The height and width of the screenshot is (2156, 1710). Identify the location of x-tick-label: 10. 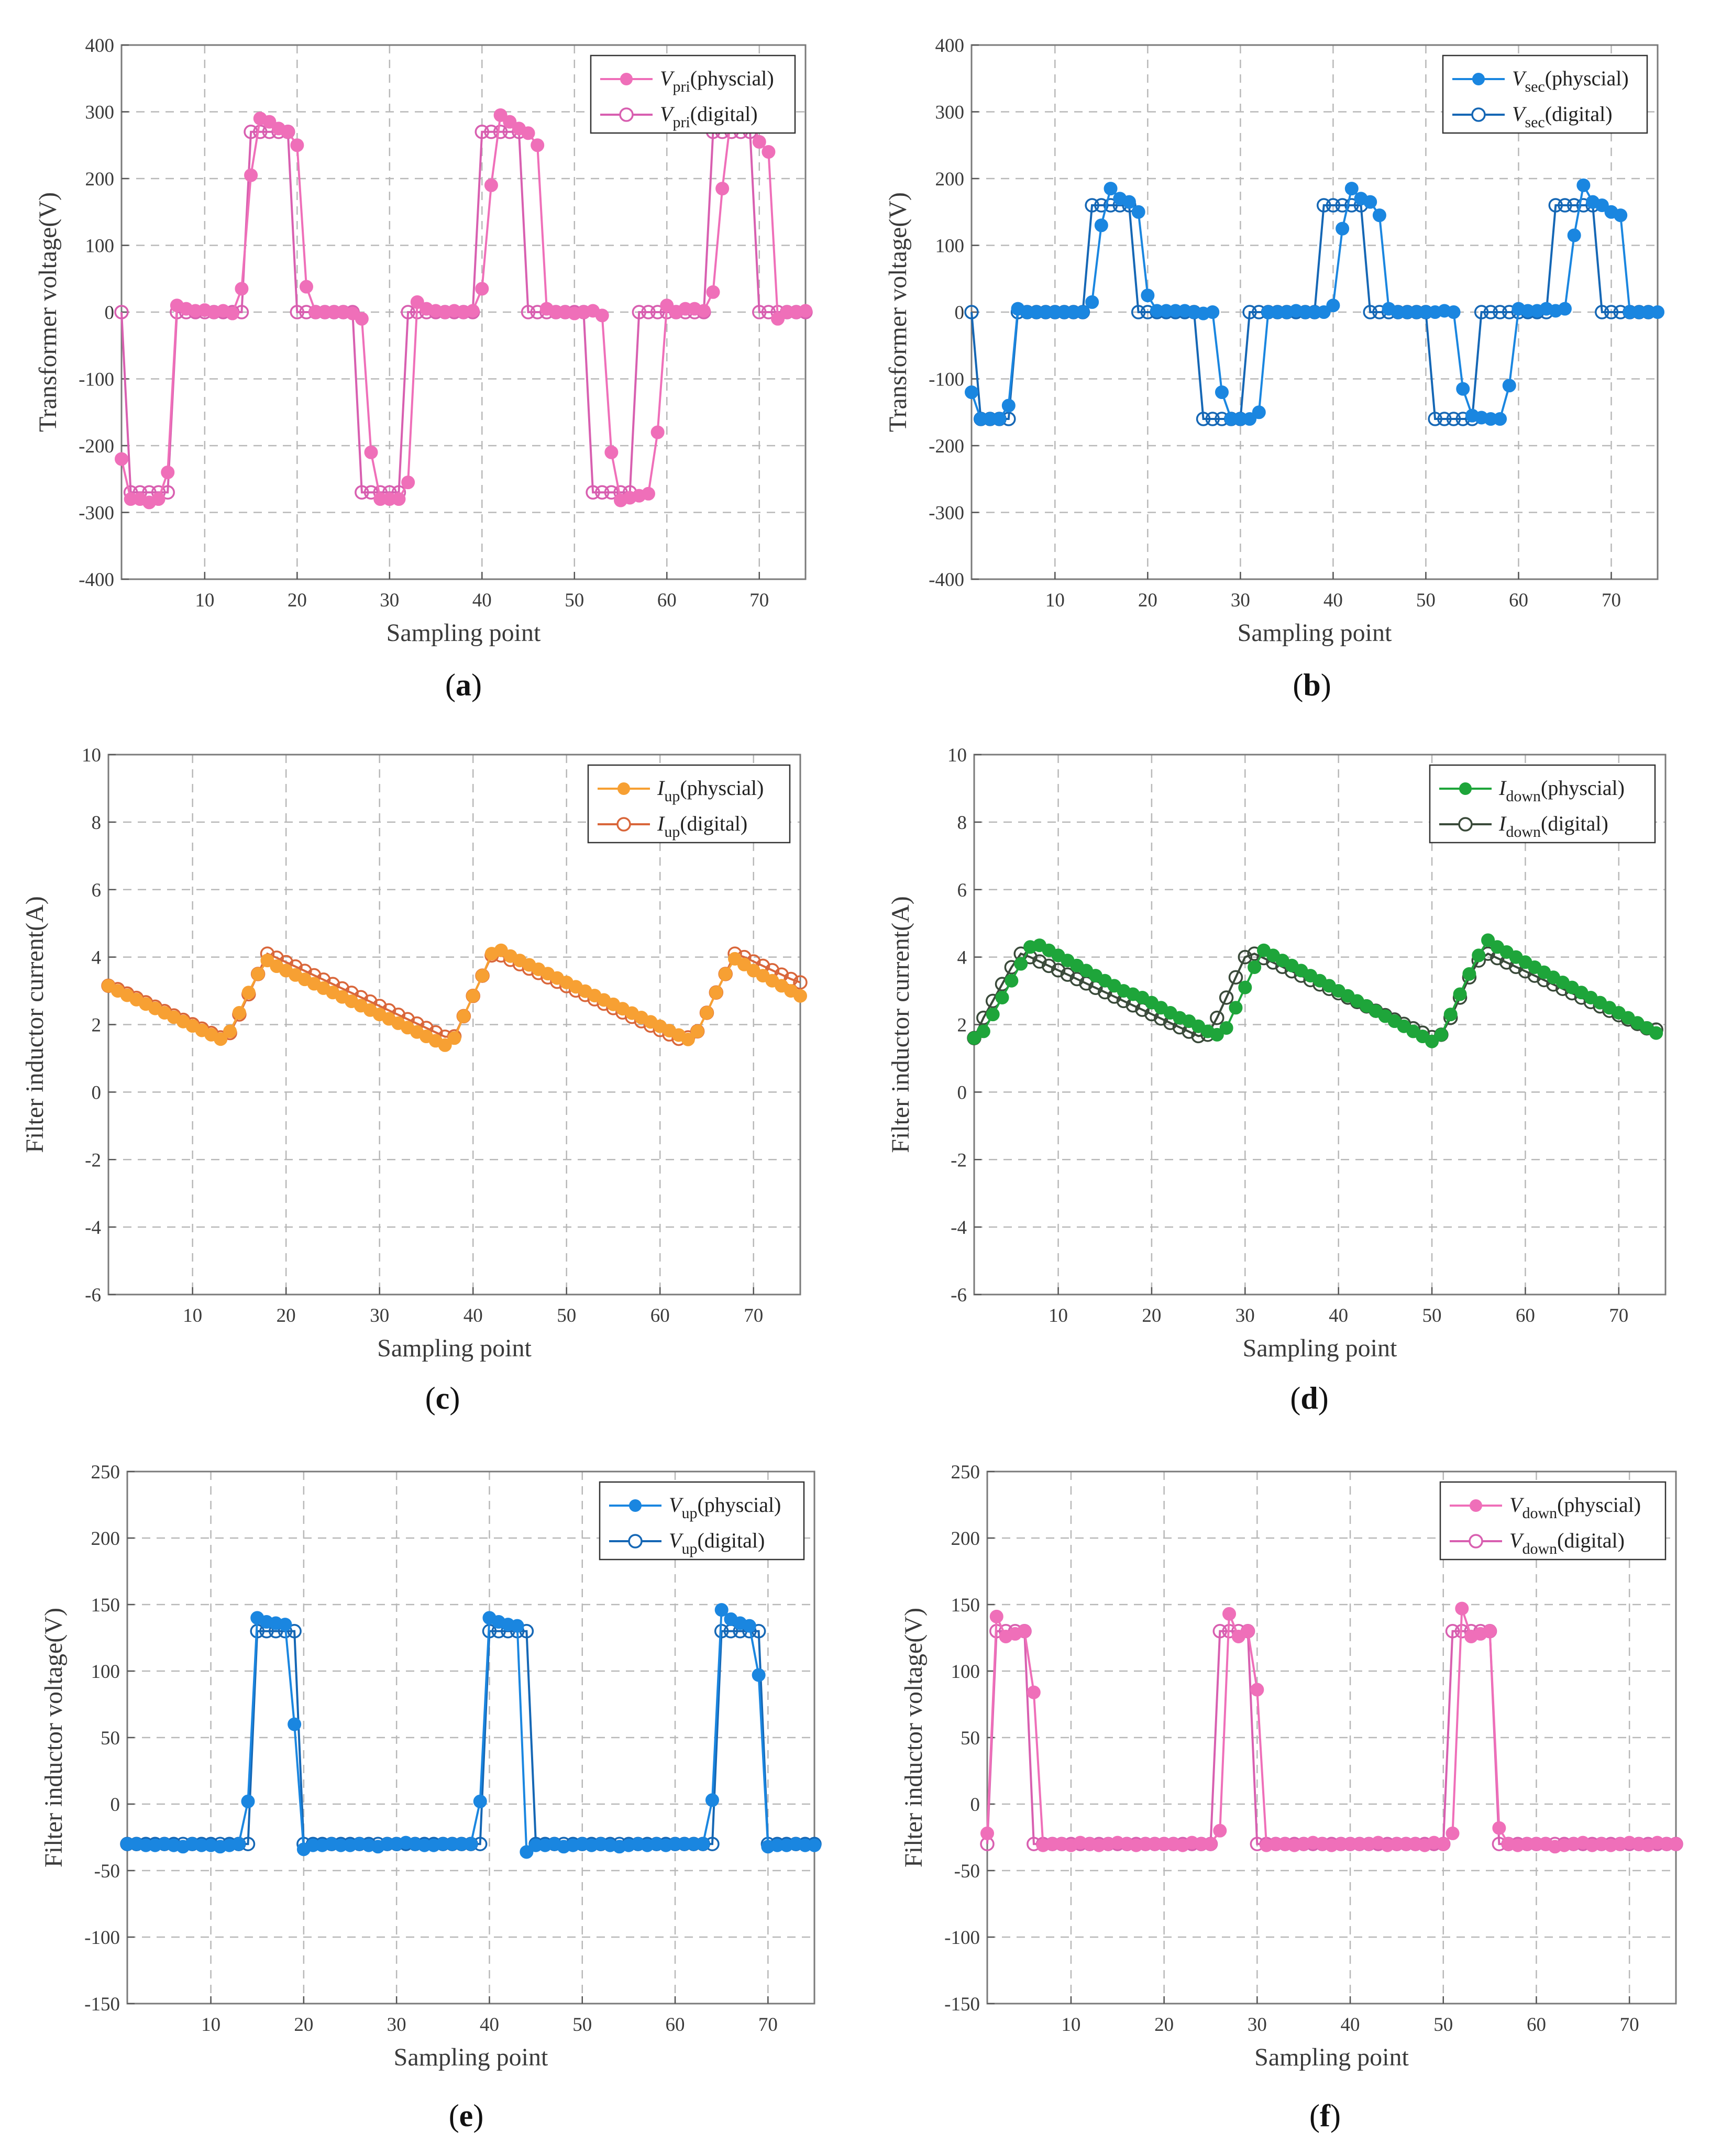
(204, 600).